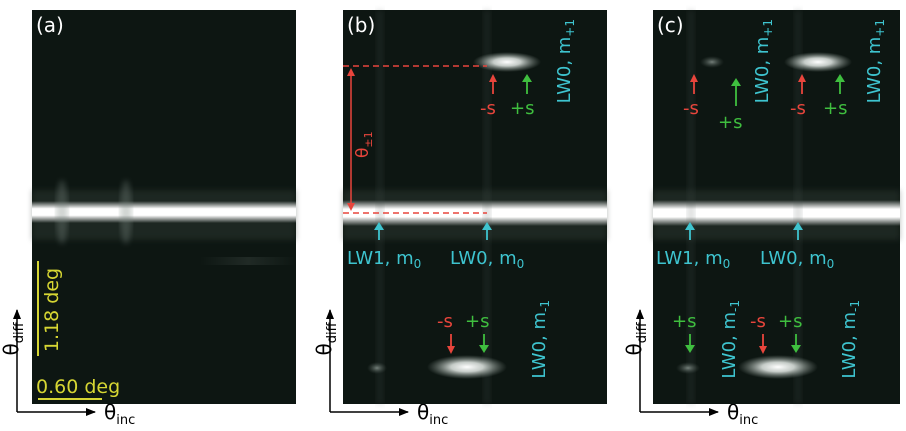 This screenshot has height=431, width=906. I want to click on x-axis-label-b: θinc, so click(432, 413).